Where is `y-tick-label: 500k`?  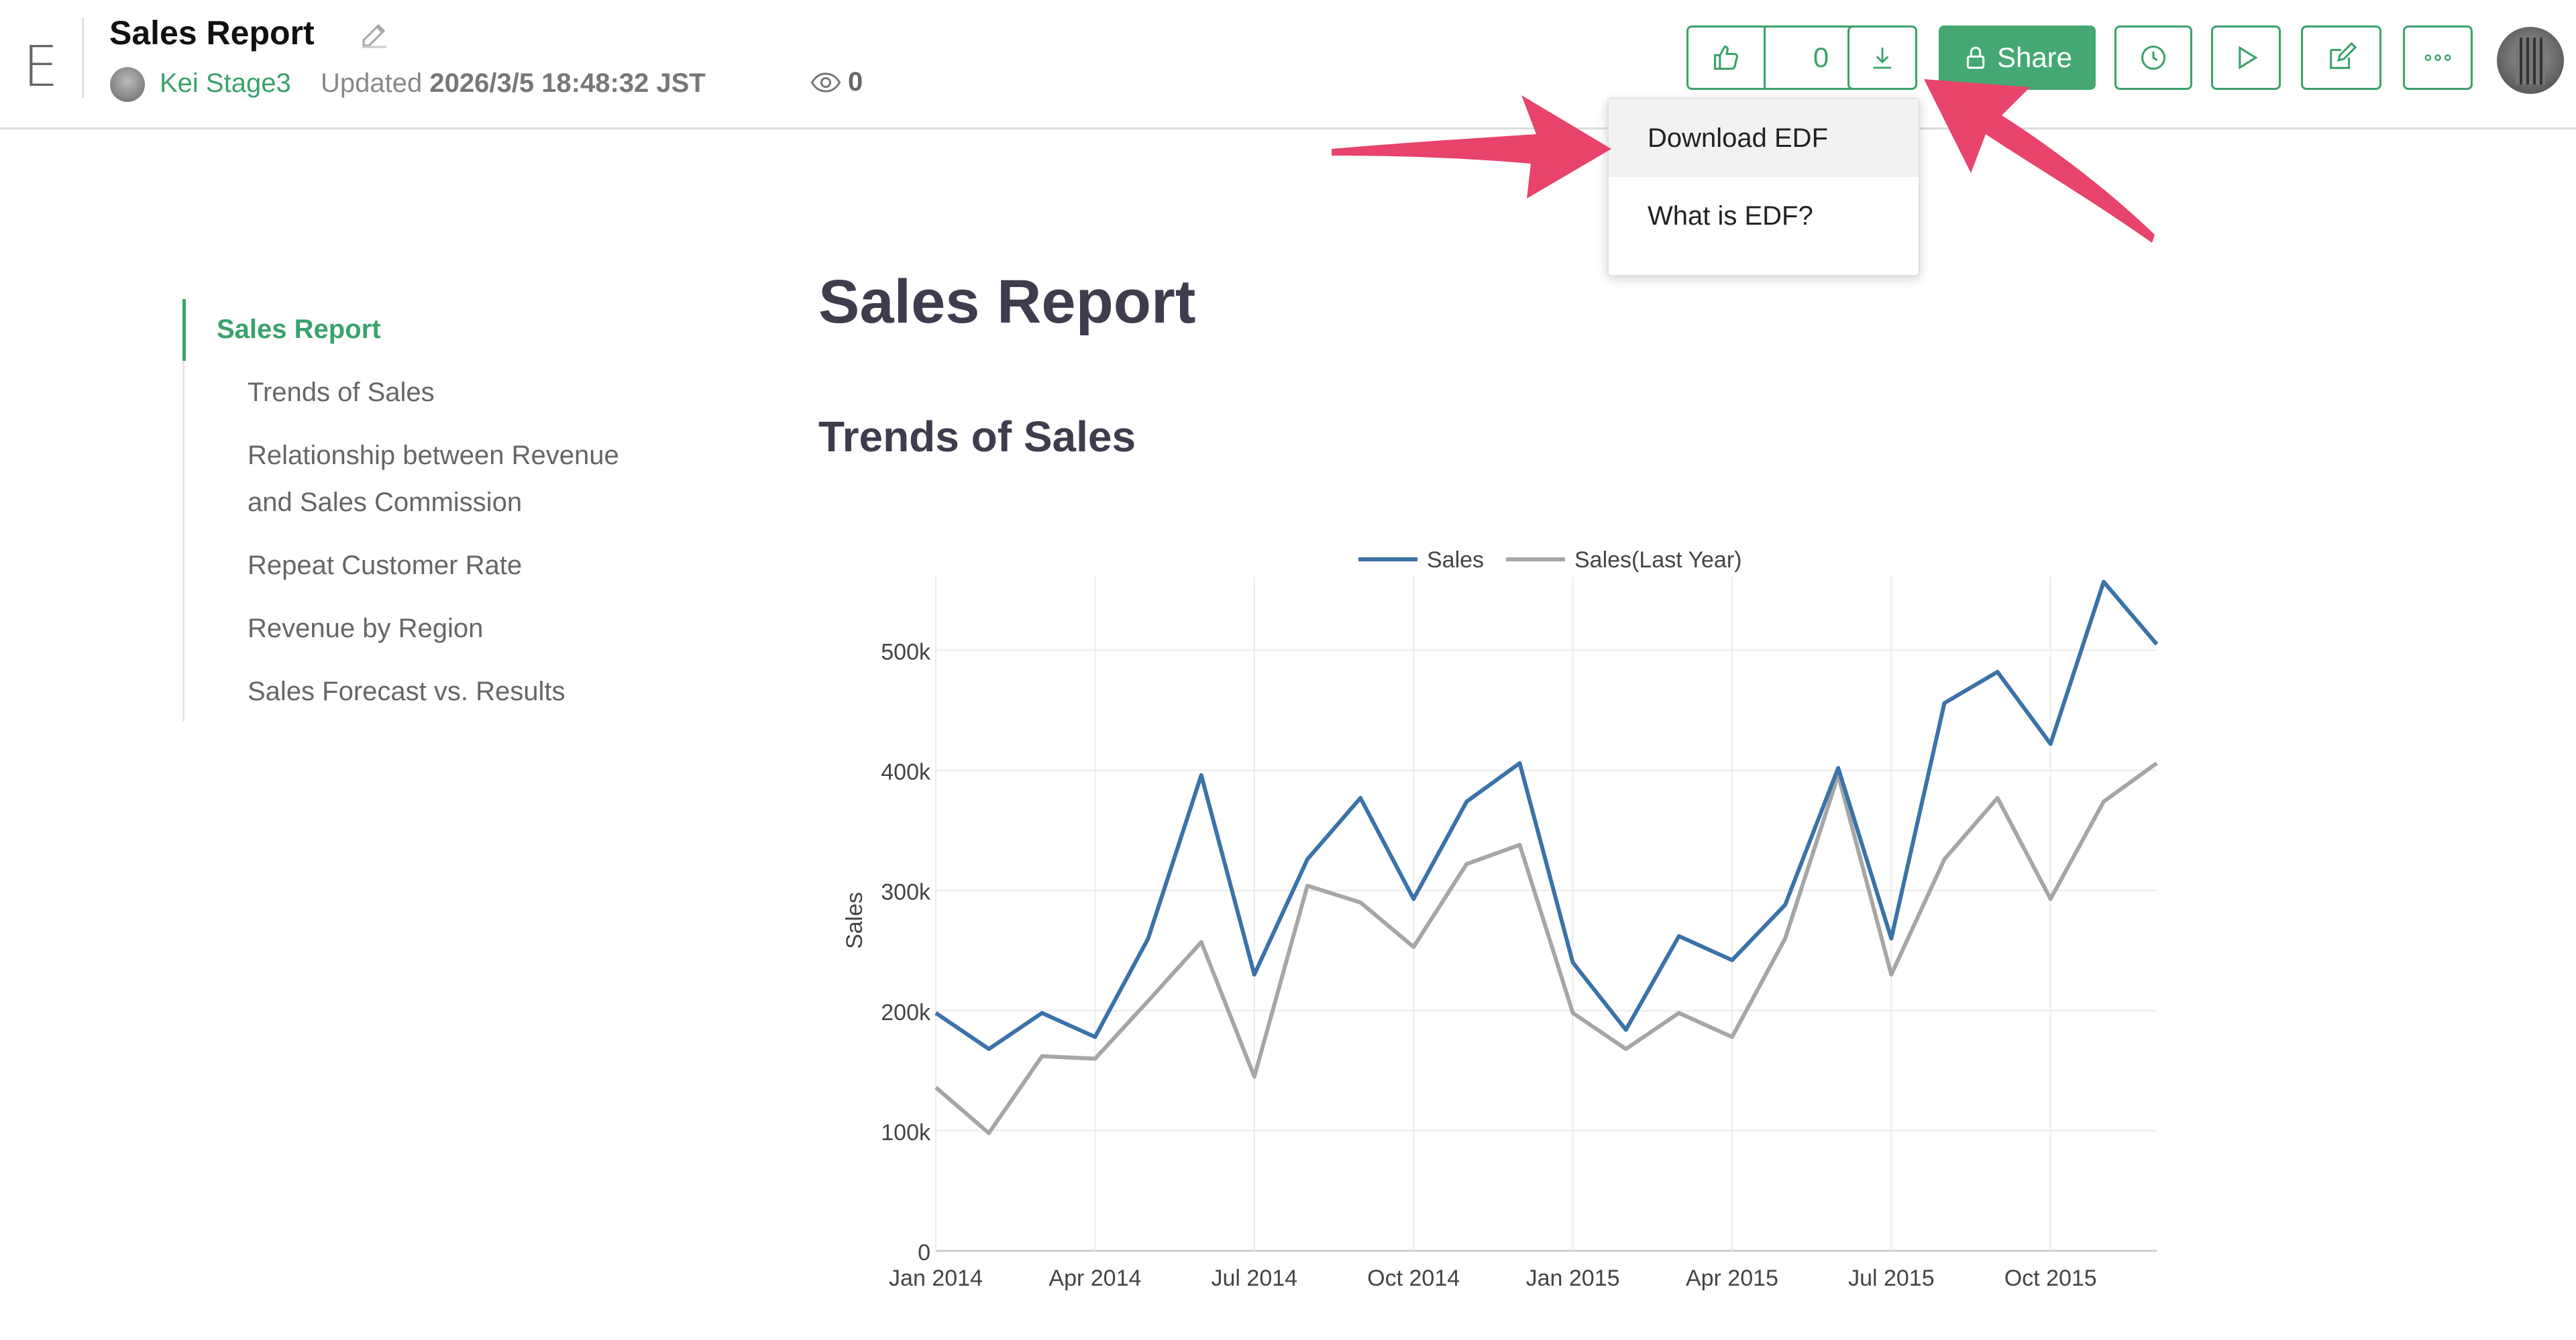 y-tick-label: 500k is located at coordinates (906, 652).